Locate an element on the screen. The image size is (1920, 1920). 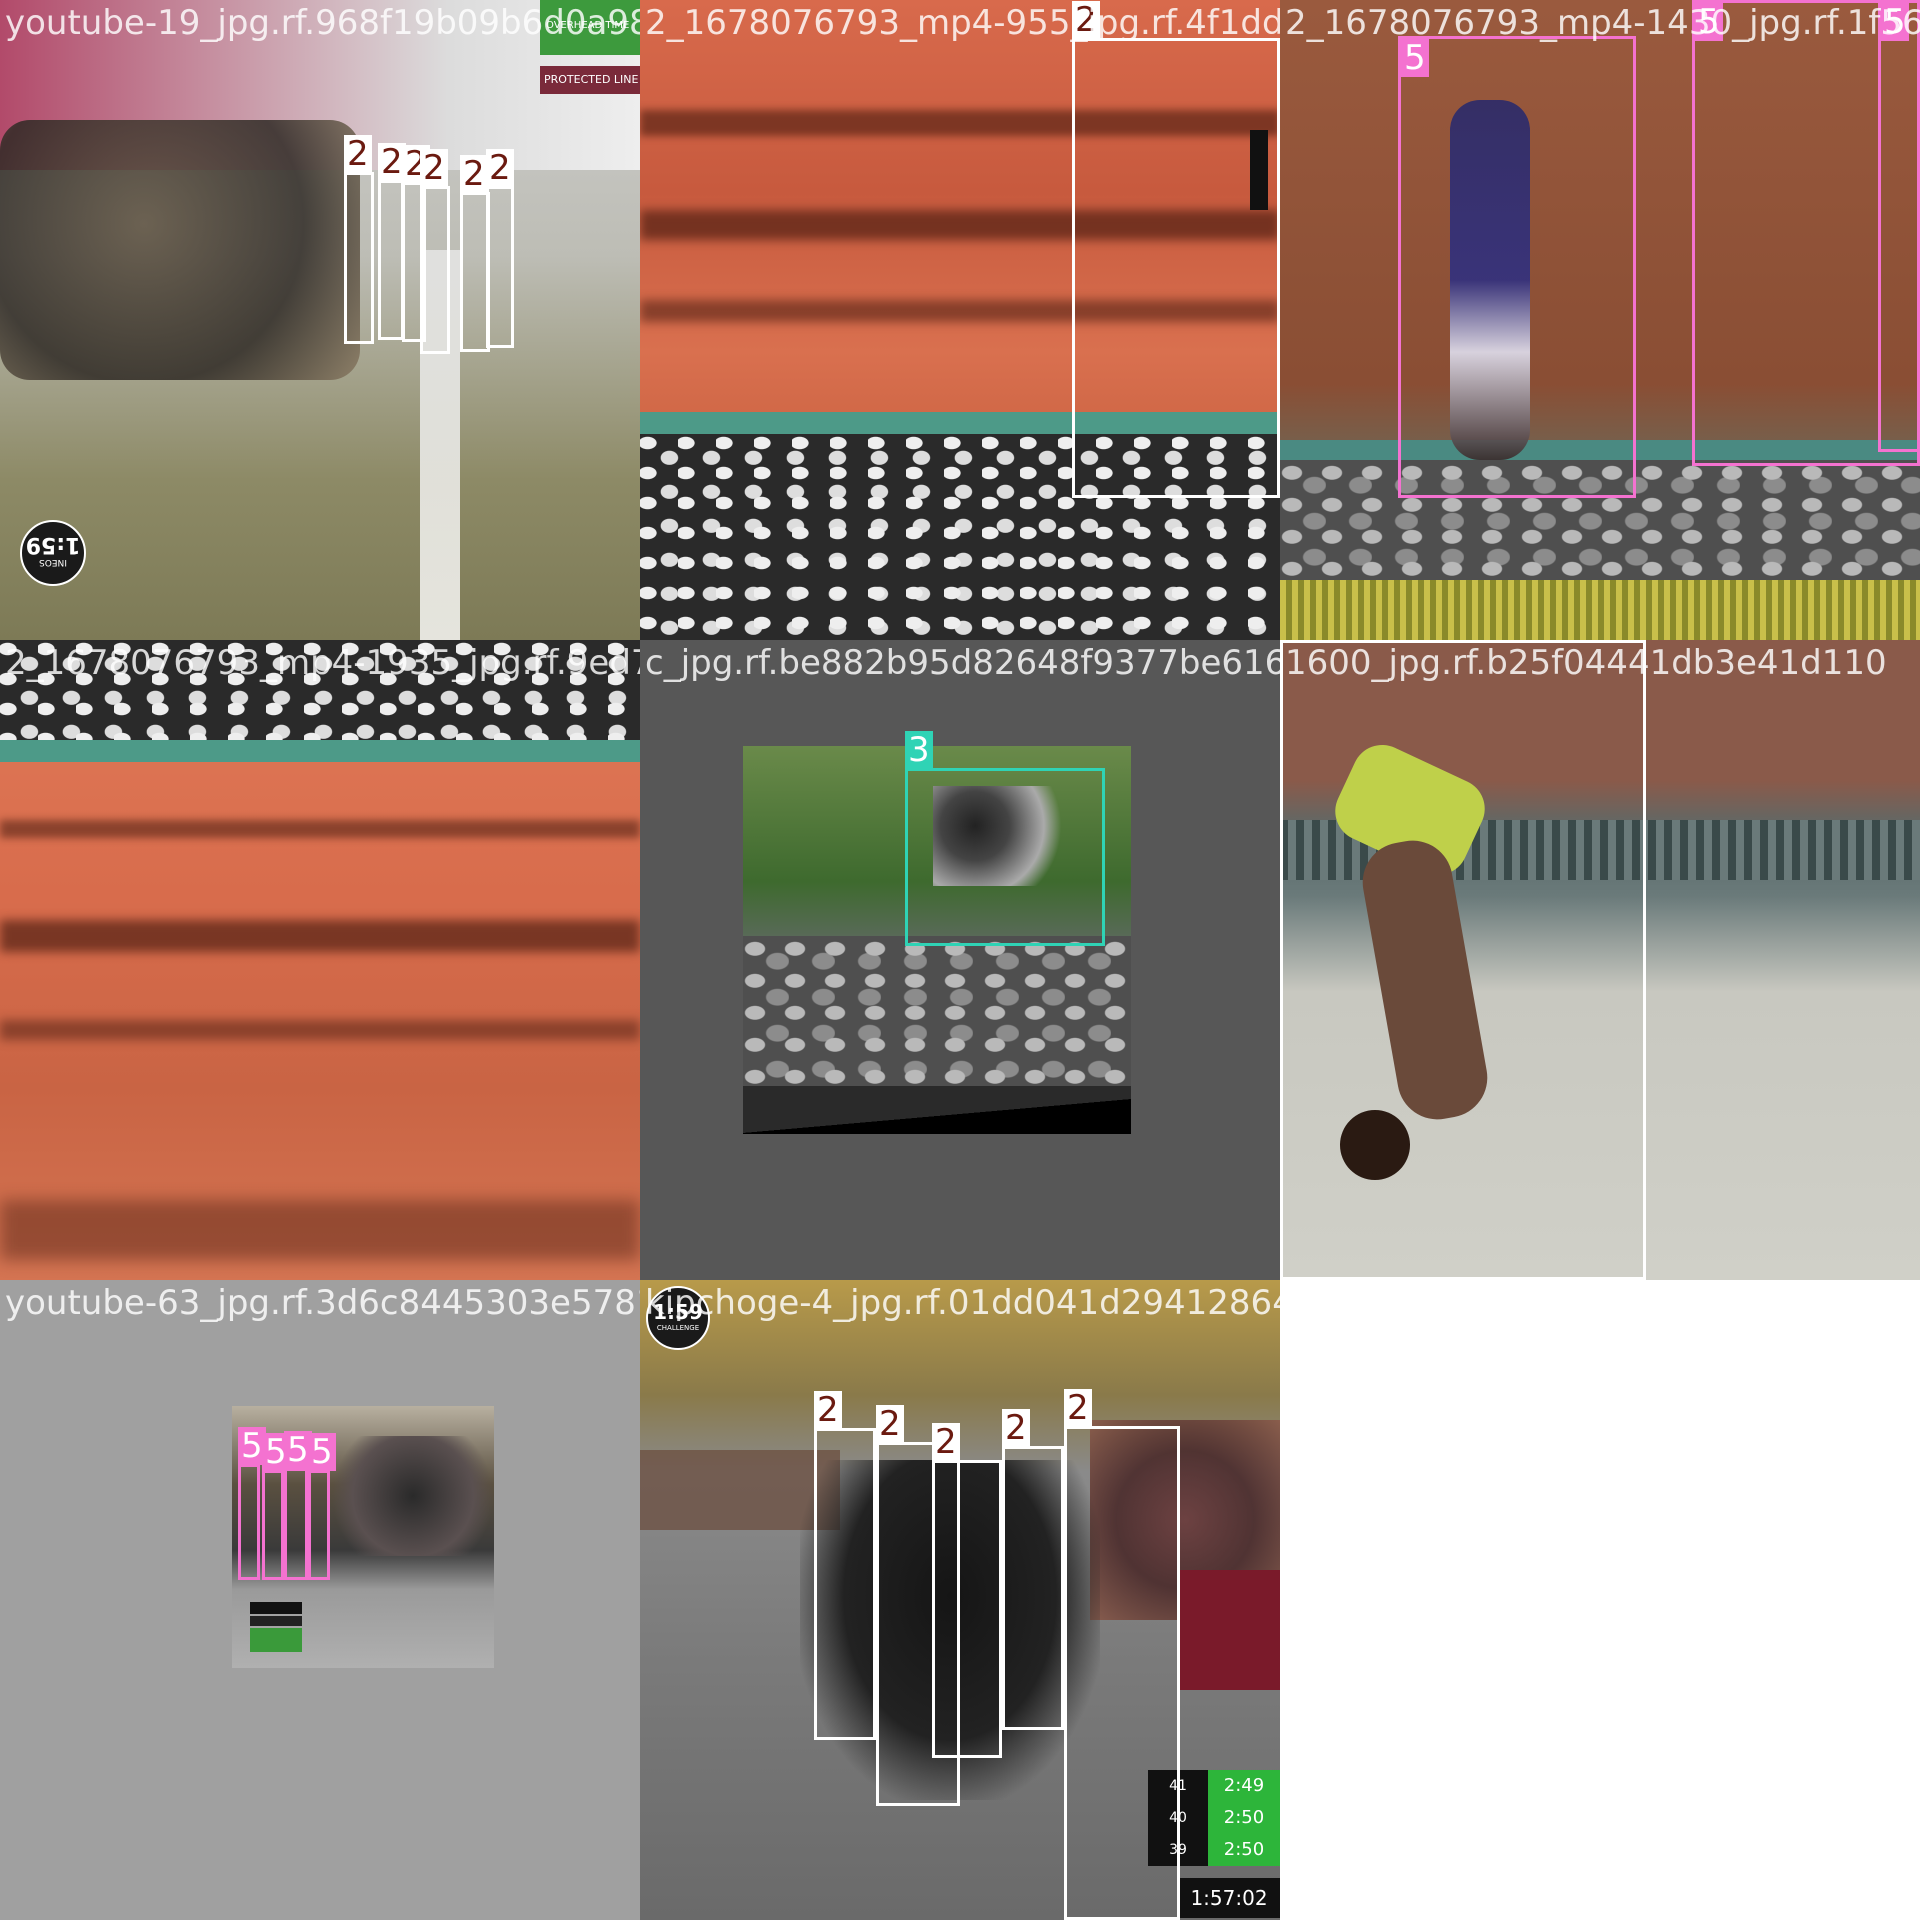
empty-area is located at coordinates (1600, 1600).